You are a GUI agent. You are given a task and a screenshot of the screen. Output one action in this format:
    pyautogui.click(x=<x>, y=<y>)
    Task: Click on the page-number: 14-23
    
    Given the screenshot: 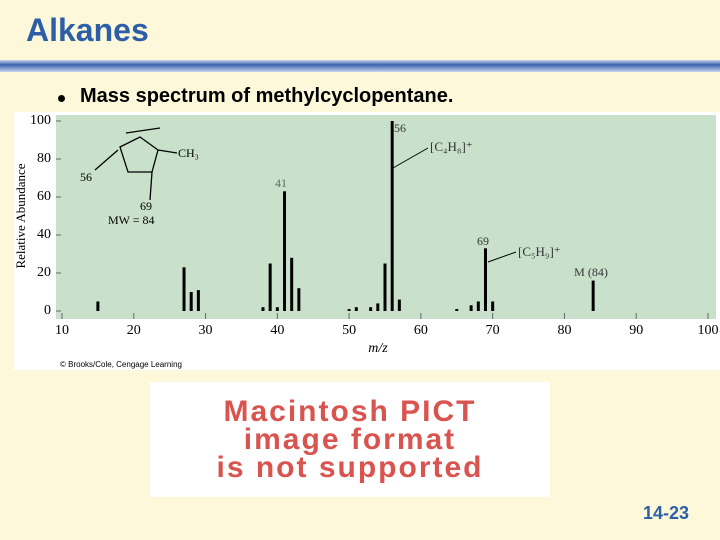 What is the action you would take?
    pyautogui.click(x=666, y=513)
    